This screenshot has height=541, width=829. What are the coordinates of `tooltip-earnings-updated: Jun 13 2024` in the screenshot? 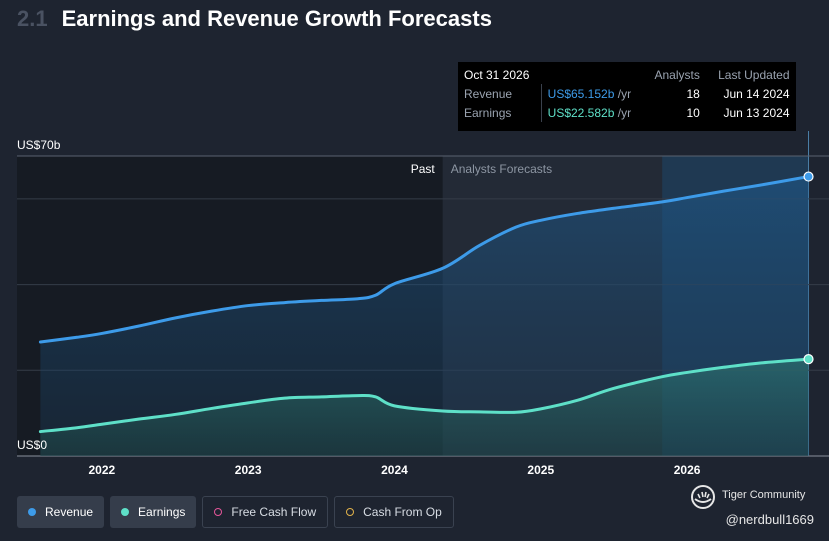 It's located at (756, 112).